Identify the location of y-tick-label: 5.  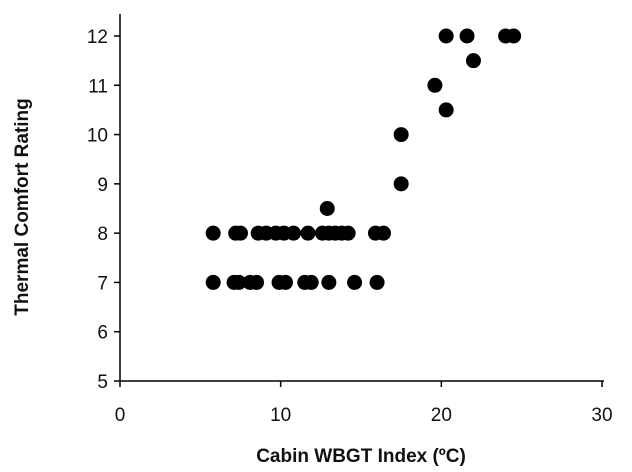
(102, 382).